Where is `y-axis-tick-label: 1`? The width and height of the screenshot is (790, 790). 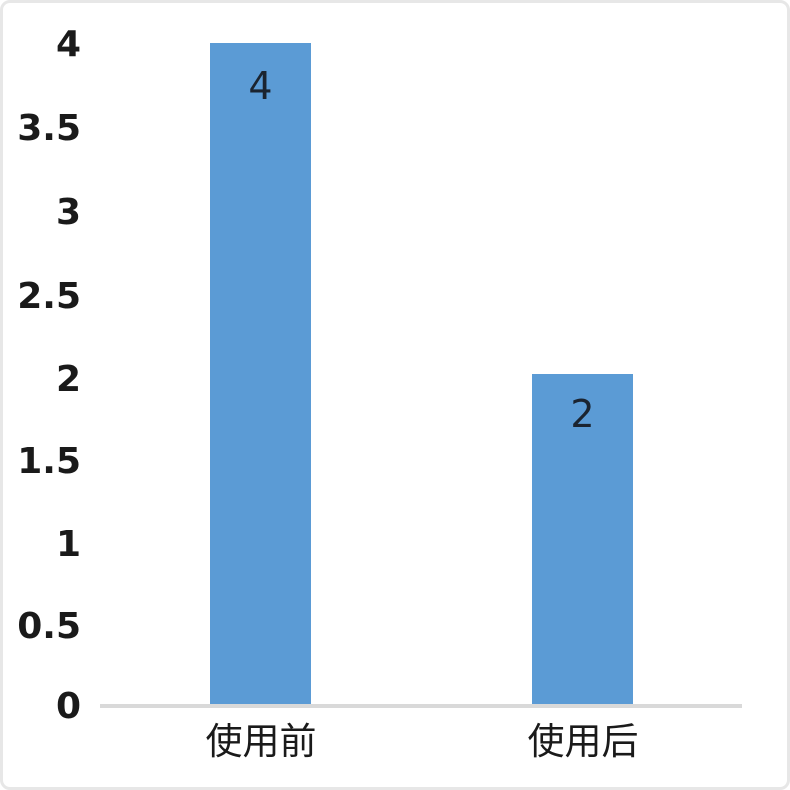
y-axis-tick-label: 1 is located at coordinates (68, 544).